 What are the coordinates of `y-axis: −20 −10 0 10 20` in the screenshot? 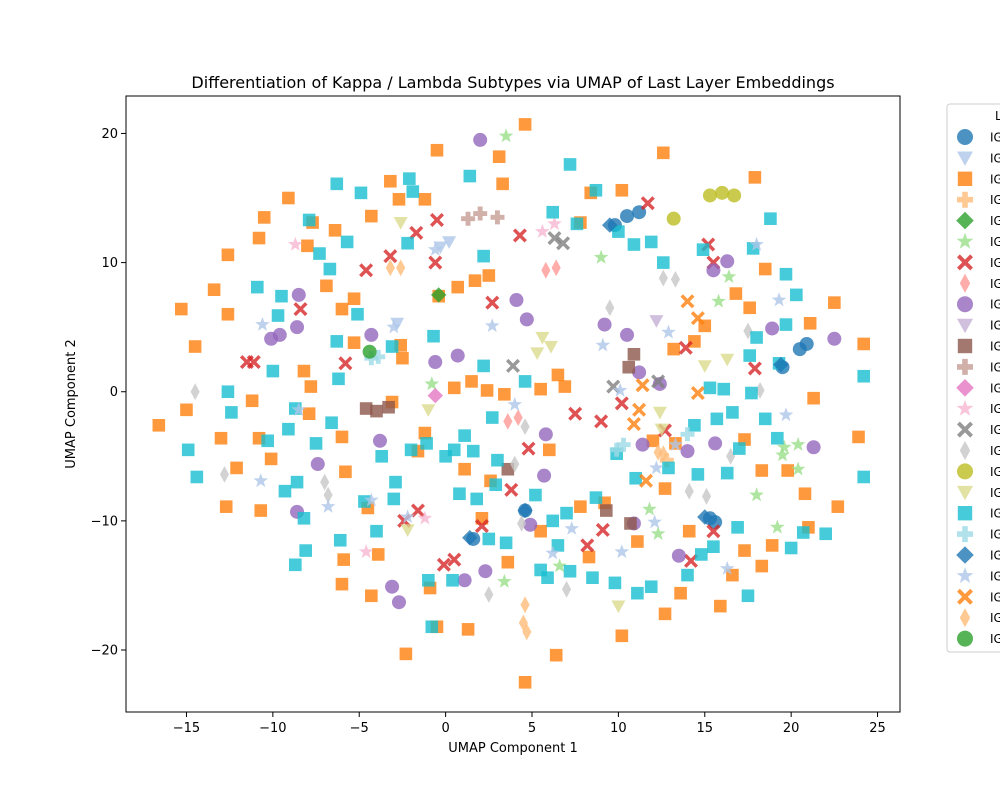 It's located at (108, 393).